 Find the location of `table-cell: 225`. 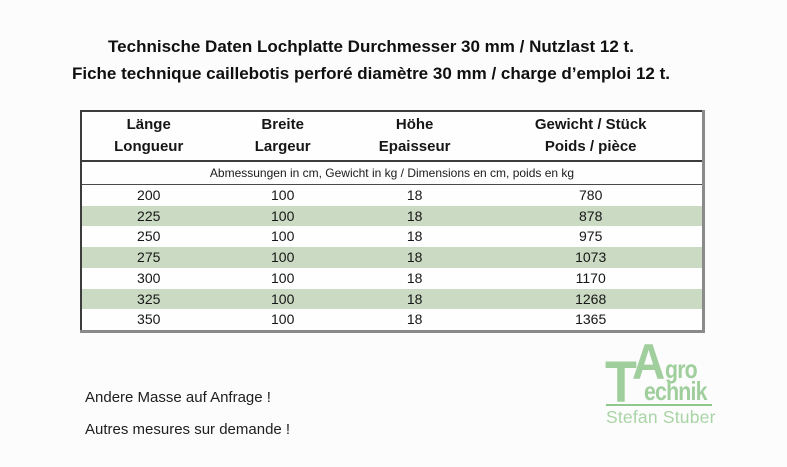

table-cell: 225 is located at coordinates (149, 215).